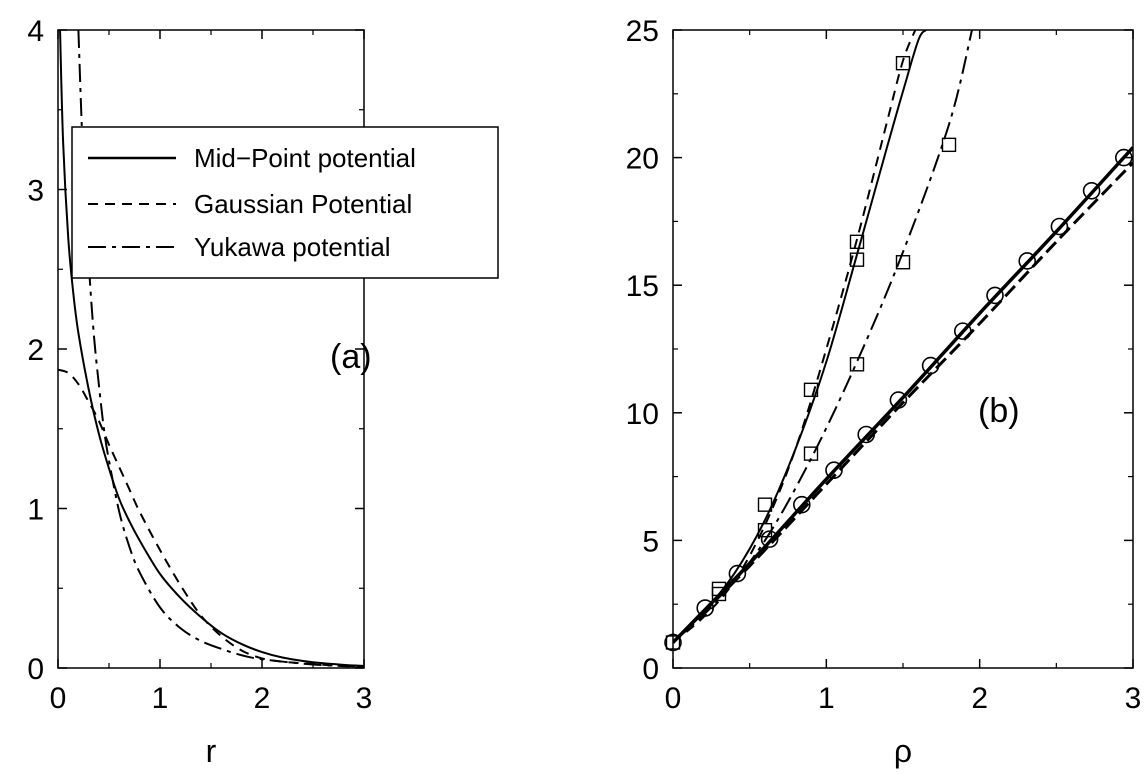 This screenshot has width=1146, height=774. I want to click on x-tick-label-b: 1, so click(826, 698).